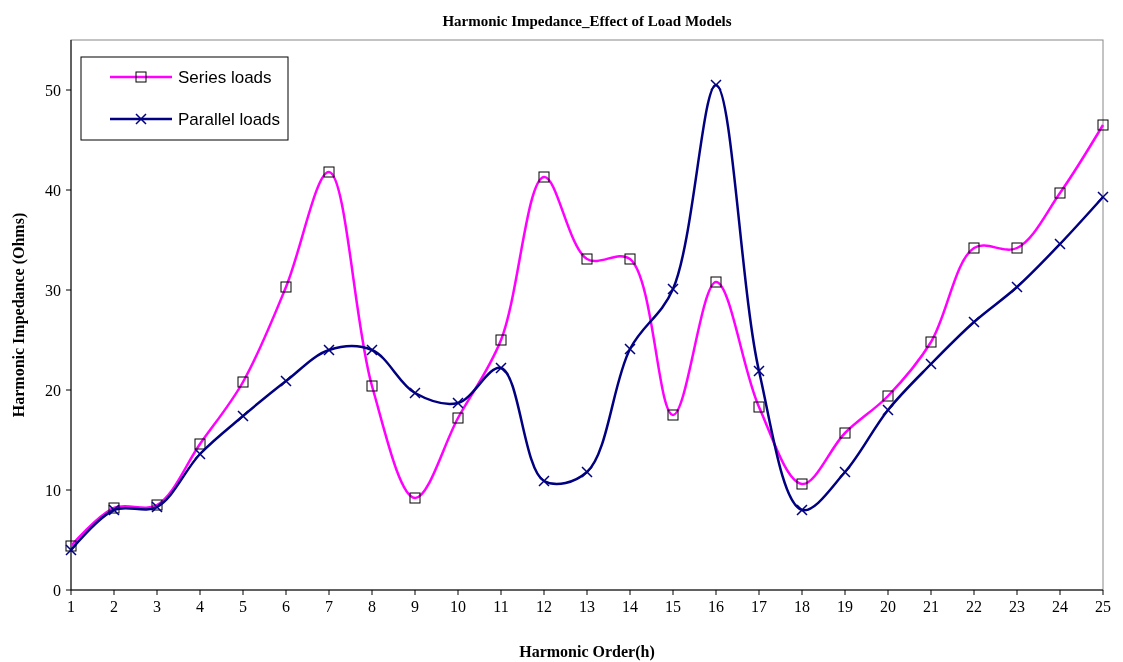 Image resolution: width=1123 pixels, height=662 pixels. What do you see at coordinates (53, 490) in the screenshot?
I see `y-tick-label: 10` at bounding box center [53, 490].